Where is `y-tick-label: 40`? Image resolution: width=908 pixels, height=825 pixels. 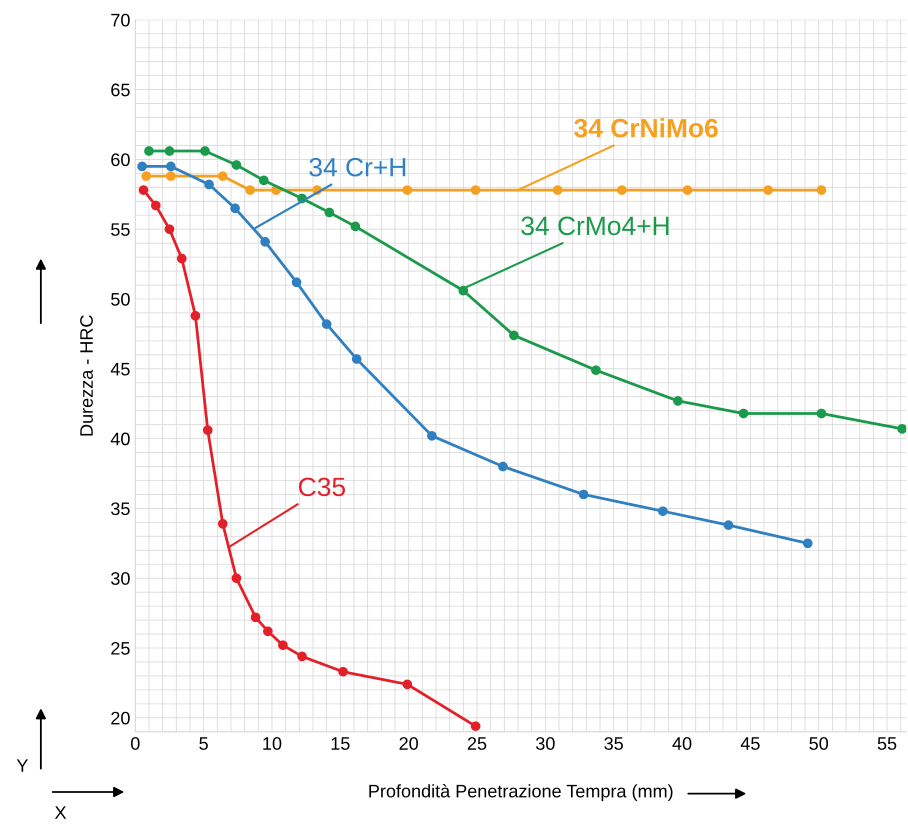 y-tick-label: 40 is located at coordinates (120, 439).